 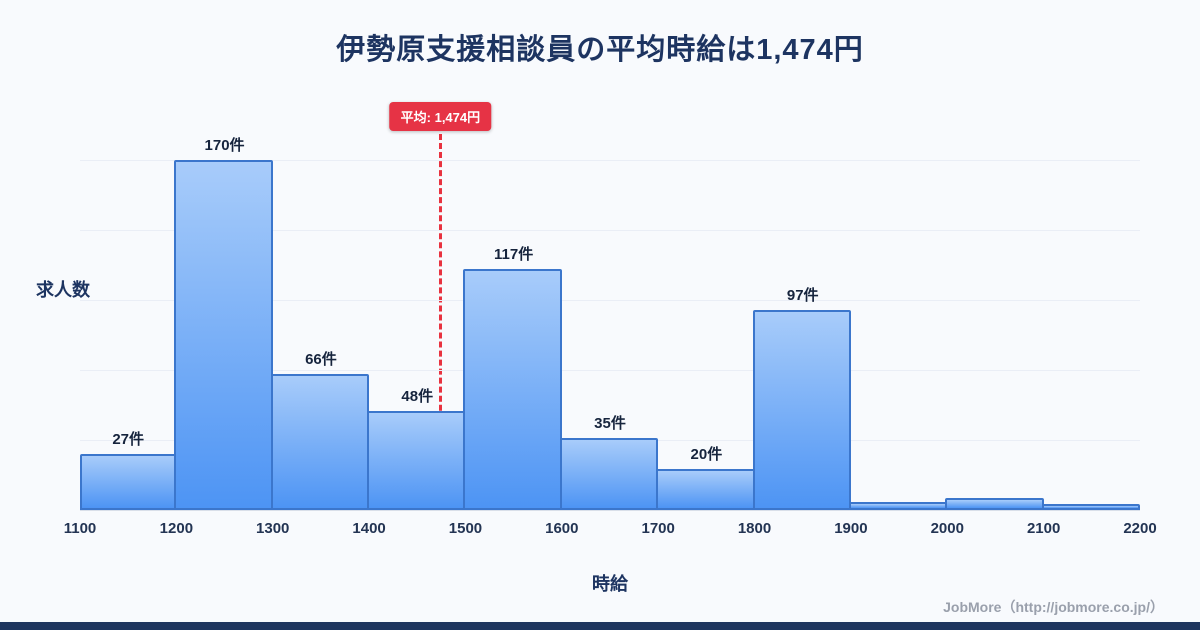 I want to click on x-tick-label: 1600, so click(x=562, y=528).